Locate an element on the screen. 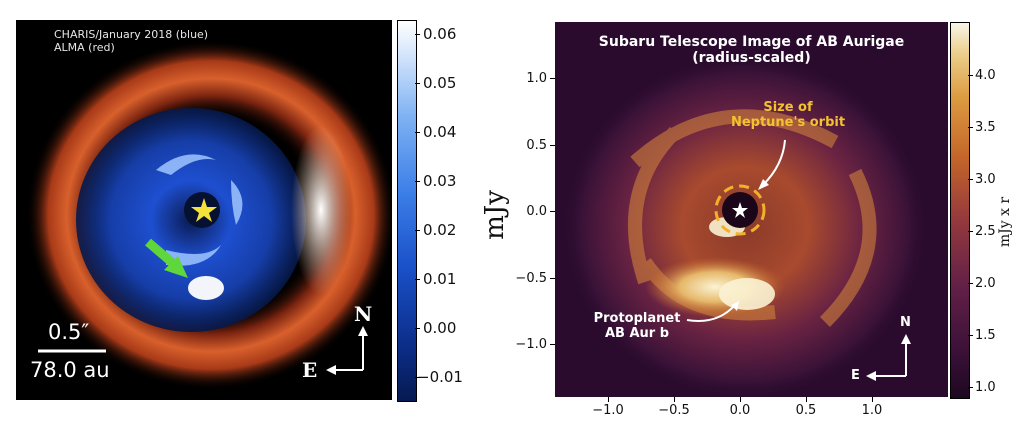 The height and width of the screenshot is (424, 1024). y-tick-4: −1.0 is located at coordinates (531, 344).